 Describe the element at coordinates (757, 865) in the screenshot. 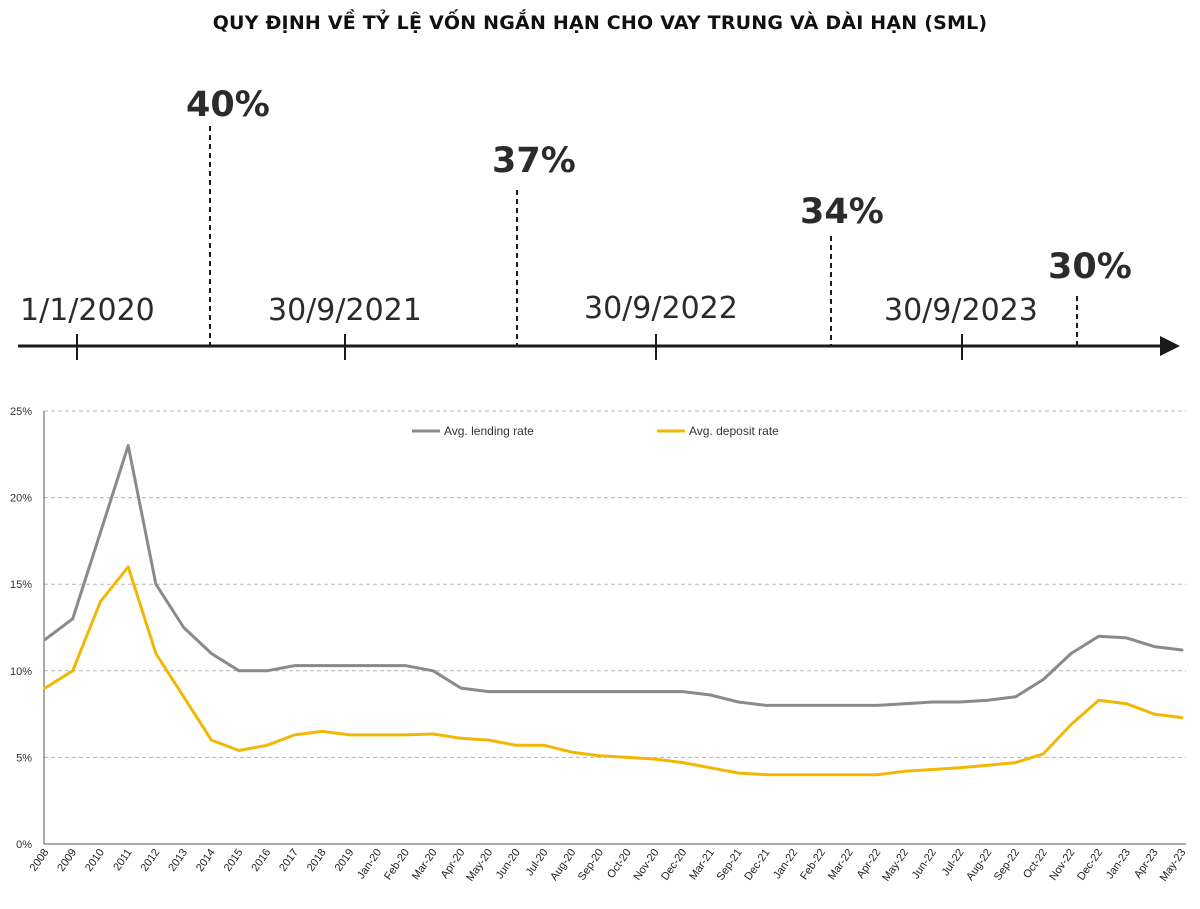

I see `x-tick-label: Dec-21` at that location.